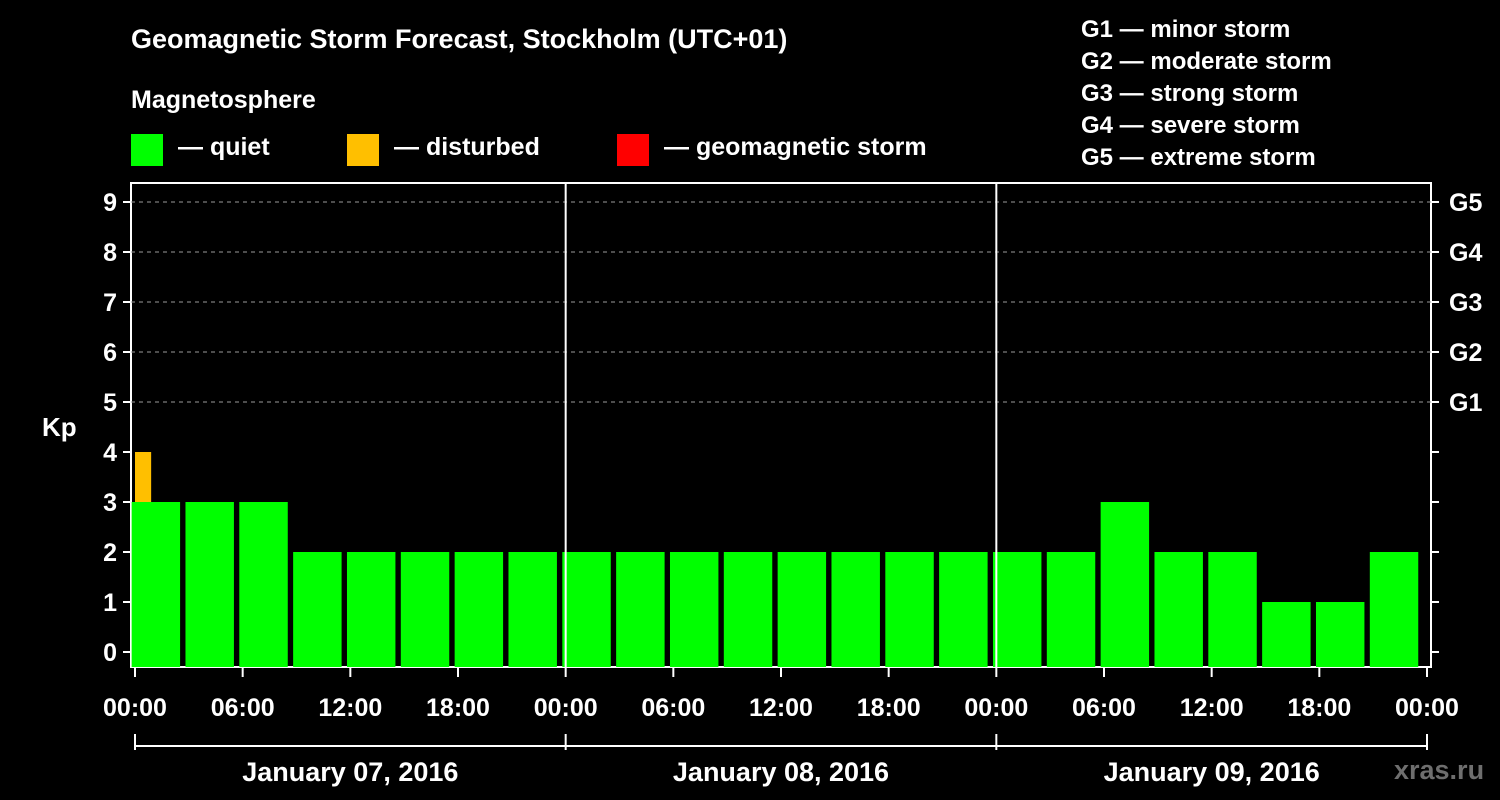 This screenshot has width=1500, height=800. Describe the element at coordinates (59, 427) in the screenshot. I see `y-axis-label: Kp` at that location.